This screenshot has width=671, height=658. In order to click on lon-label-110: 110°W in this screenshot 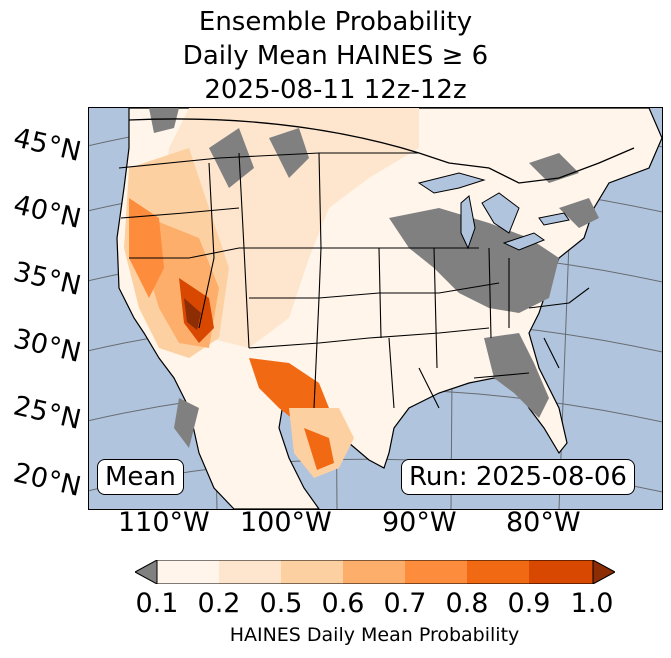, I will do `click(164, 522)`.